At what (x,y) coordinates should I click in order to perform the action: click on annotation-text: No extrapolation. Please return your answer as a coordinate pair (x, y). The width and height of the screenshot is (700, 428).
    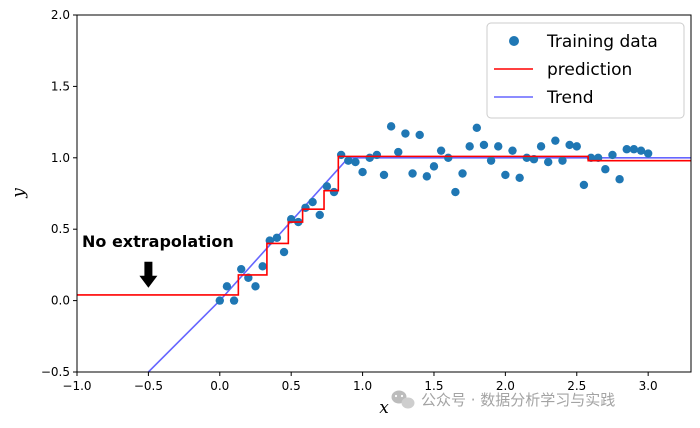
    Looking at the image, I should click on (158, 241).